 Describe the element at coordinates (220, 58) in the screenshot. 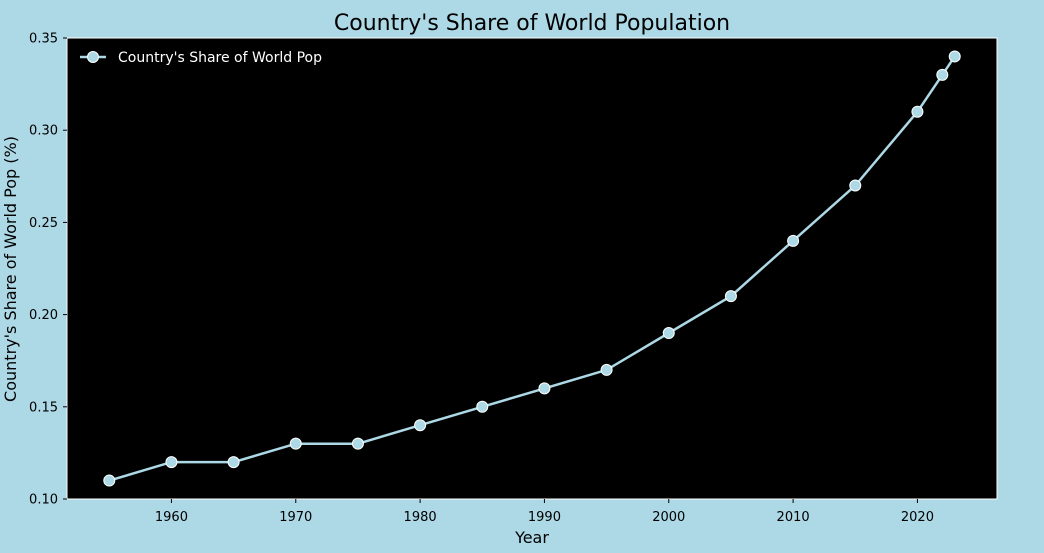

I see `legend-label: Country's Share of World Pop` at that location.